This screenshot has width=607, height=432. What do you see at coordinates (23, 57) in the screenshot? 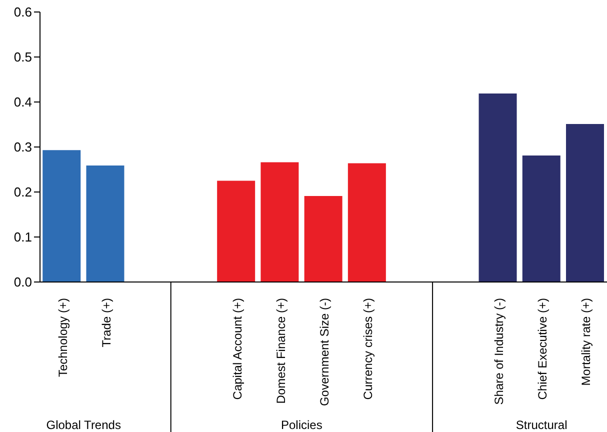
I see `y-tick-label: 0.5` at bounding box center [23, 57].